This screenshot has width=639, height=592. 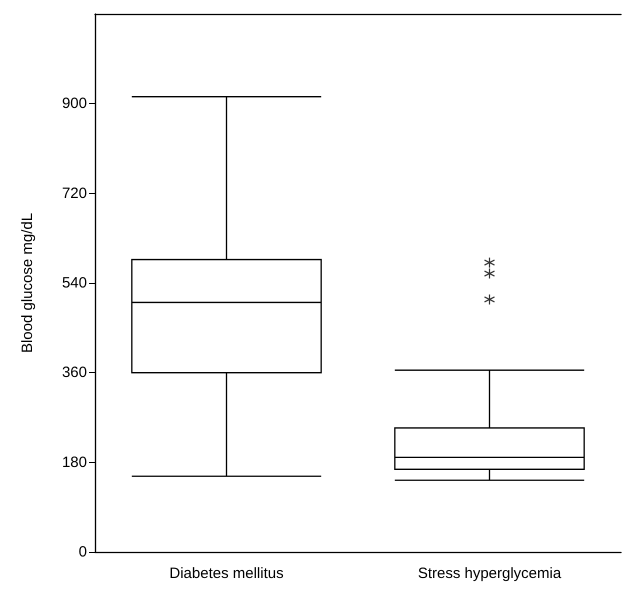 I want to click on y-tick-label: 360, so click(x=74, y=373).